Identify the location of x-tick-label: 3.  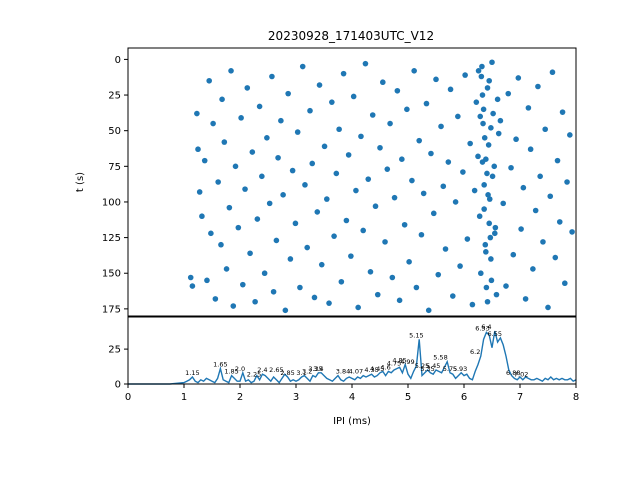
(296, 397).